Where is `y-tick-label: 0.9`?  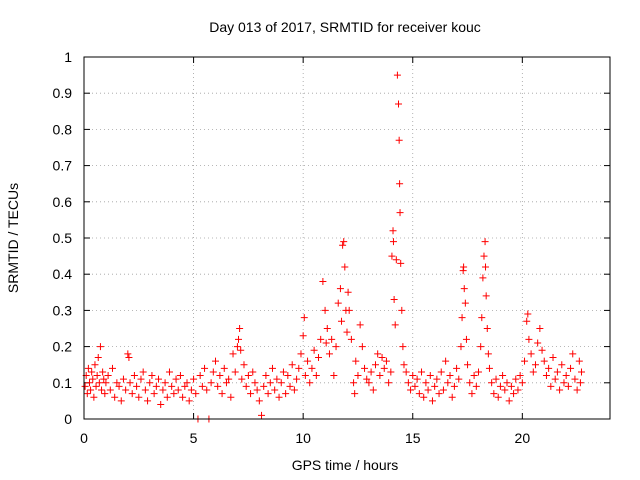
y-tick-label: 0.9 is located at coordinates (63, 93).